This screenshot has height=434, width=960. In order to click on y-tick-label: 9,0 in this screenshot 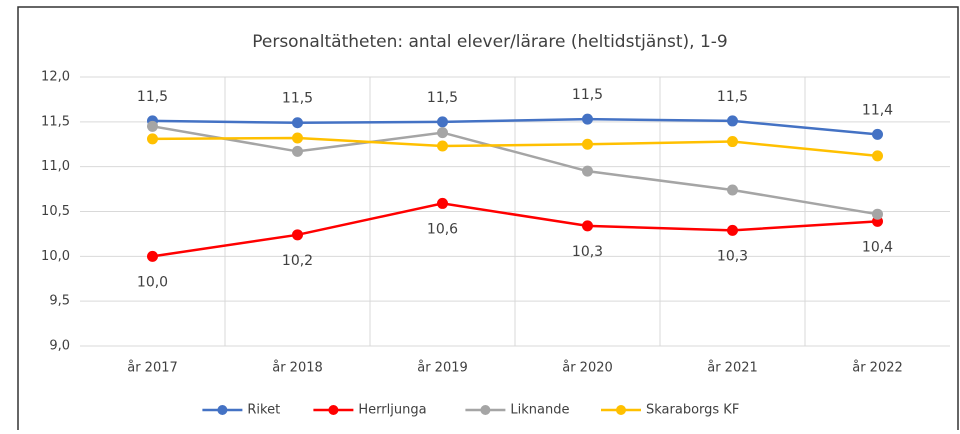, I will do `click(59, 346)`.